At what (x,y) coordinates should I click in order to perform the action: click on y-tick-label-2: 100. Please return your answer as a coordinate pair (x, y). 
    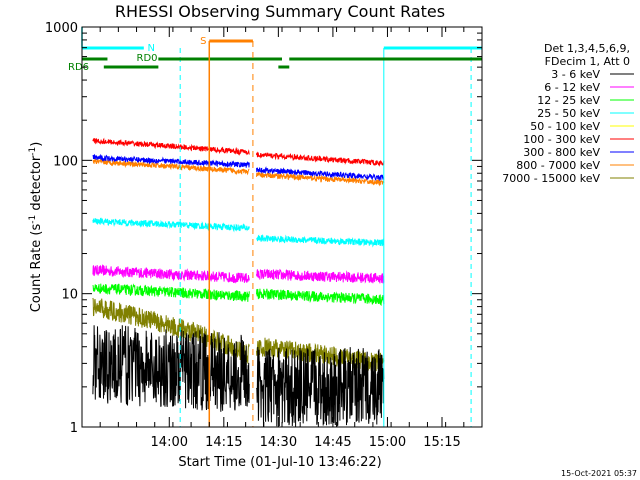
    Looking at the image, I should click on (65, 161).